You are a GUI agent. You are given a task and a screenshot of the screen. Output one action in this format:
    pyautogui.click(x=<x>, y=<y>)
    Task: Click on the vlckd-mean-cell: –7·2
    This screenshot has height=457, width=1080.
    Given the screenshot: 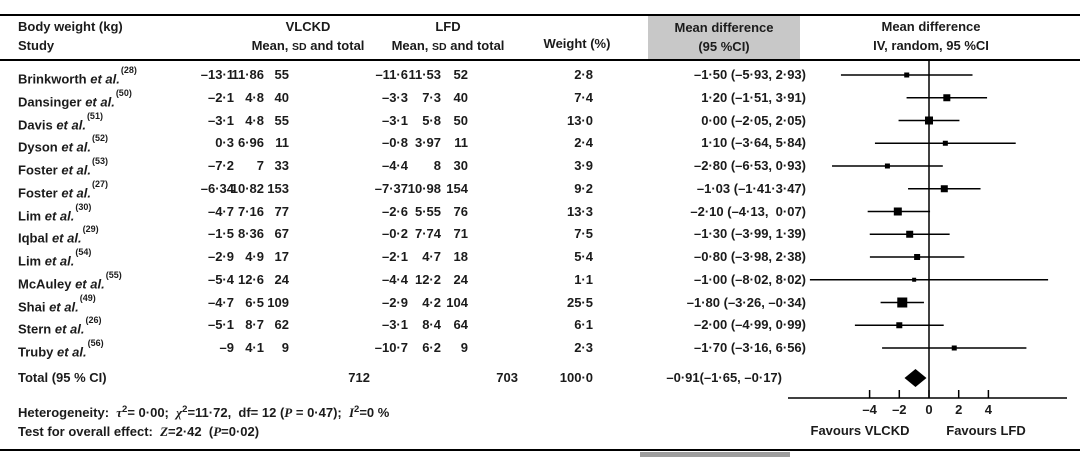 What is the action you would take?
    pyautogui.click(x=220, y=165)
    